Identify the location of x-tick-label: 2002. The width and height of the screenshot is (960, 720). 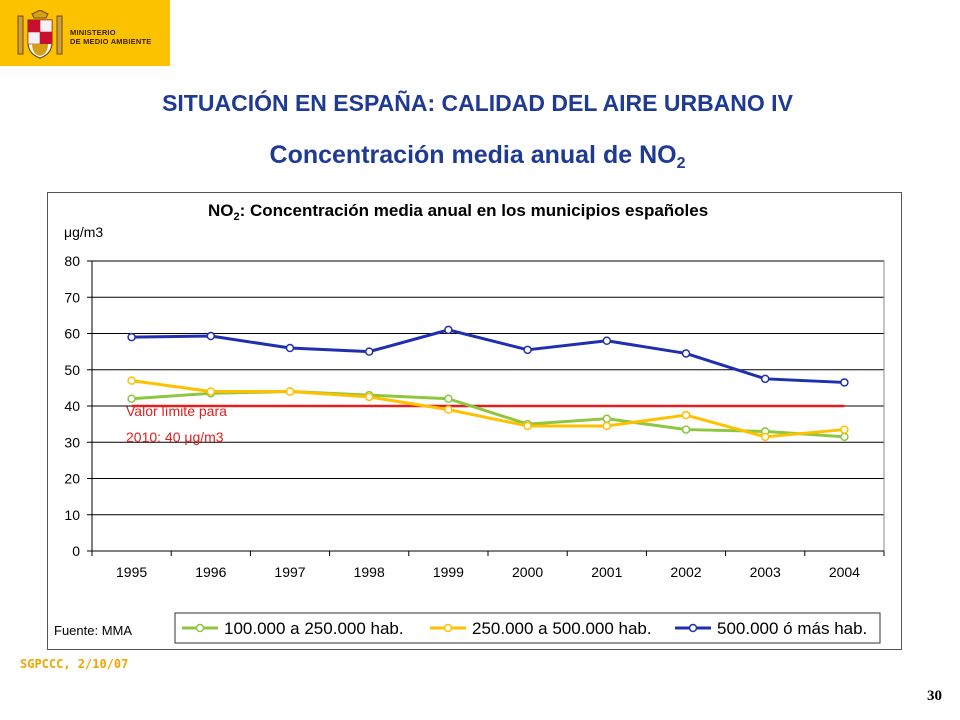
(685, 572).